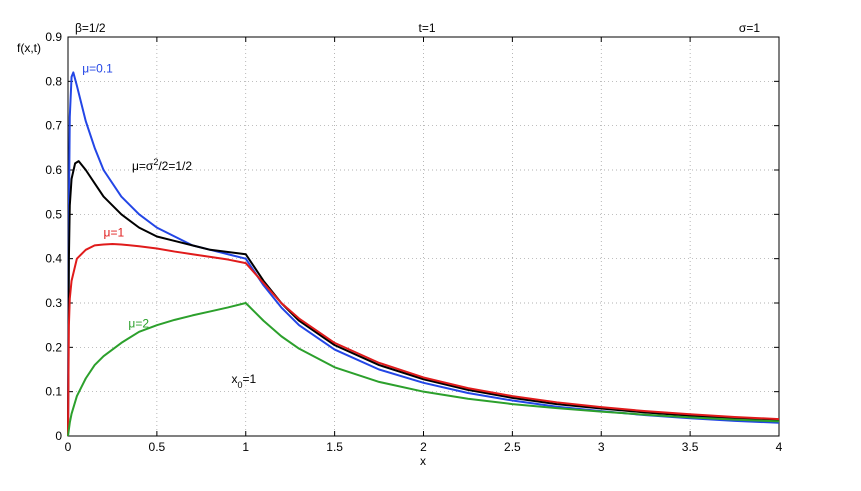 Image resolution: width=861 pixels, height=491 pixels. Describe the element at coordinates (53, 81) in the screenshot. I see `y-tick-label: 0.8` at that location.